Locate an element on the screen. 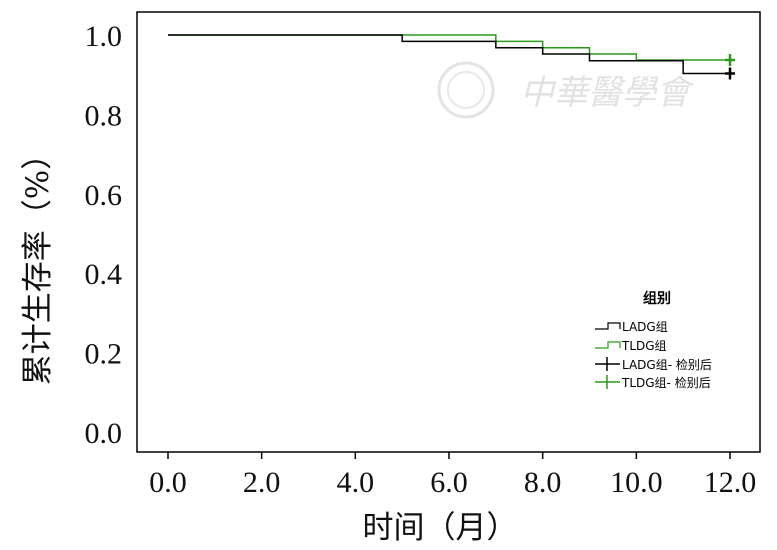 This screenshot has height=550, width=777. survival-curve-TLDG组 is located at coordinates (449, 47).